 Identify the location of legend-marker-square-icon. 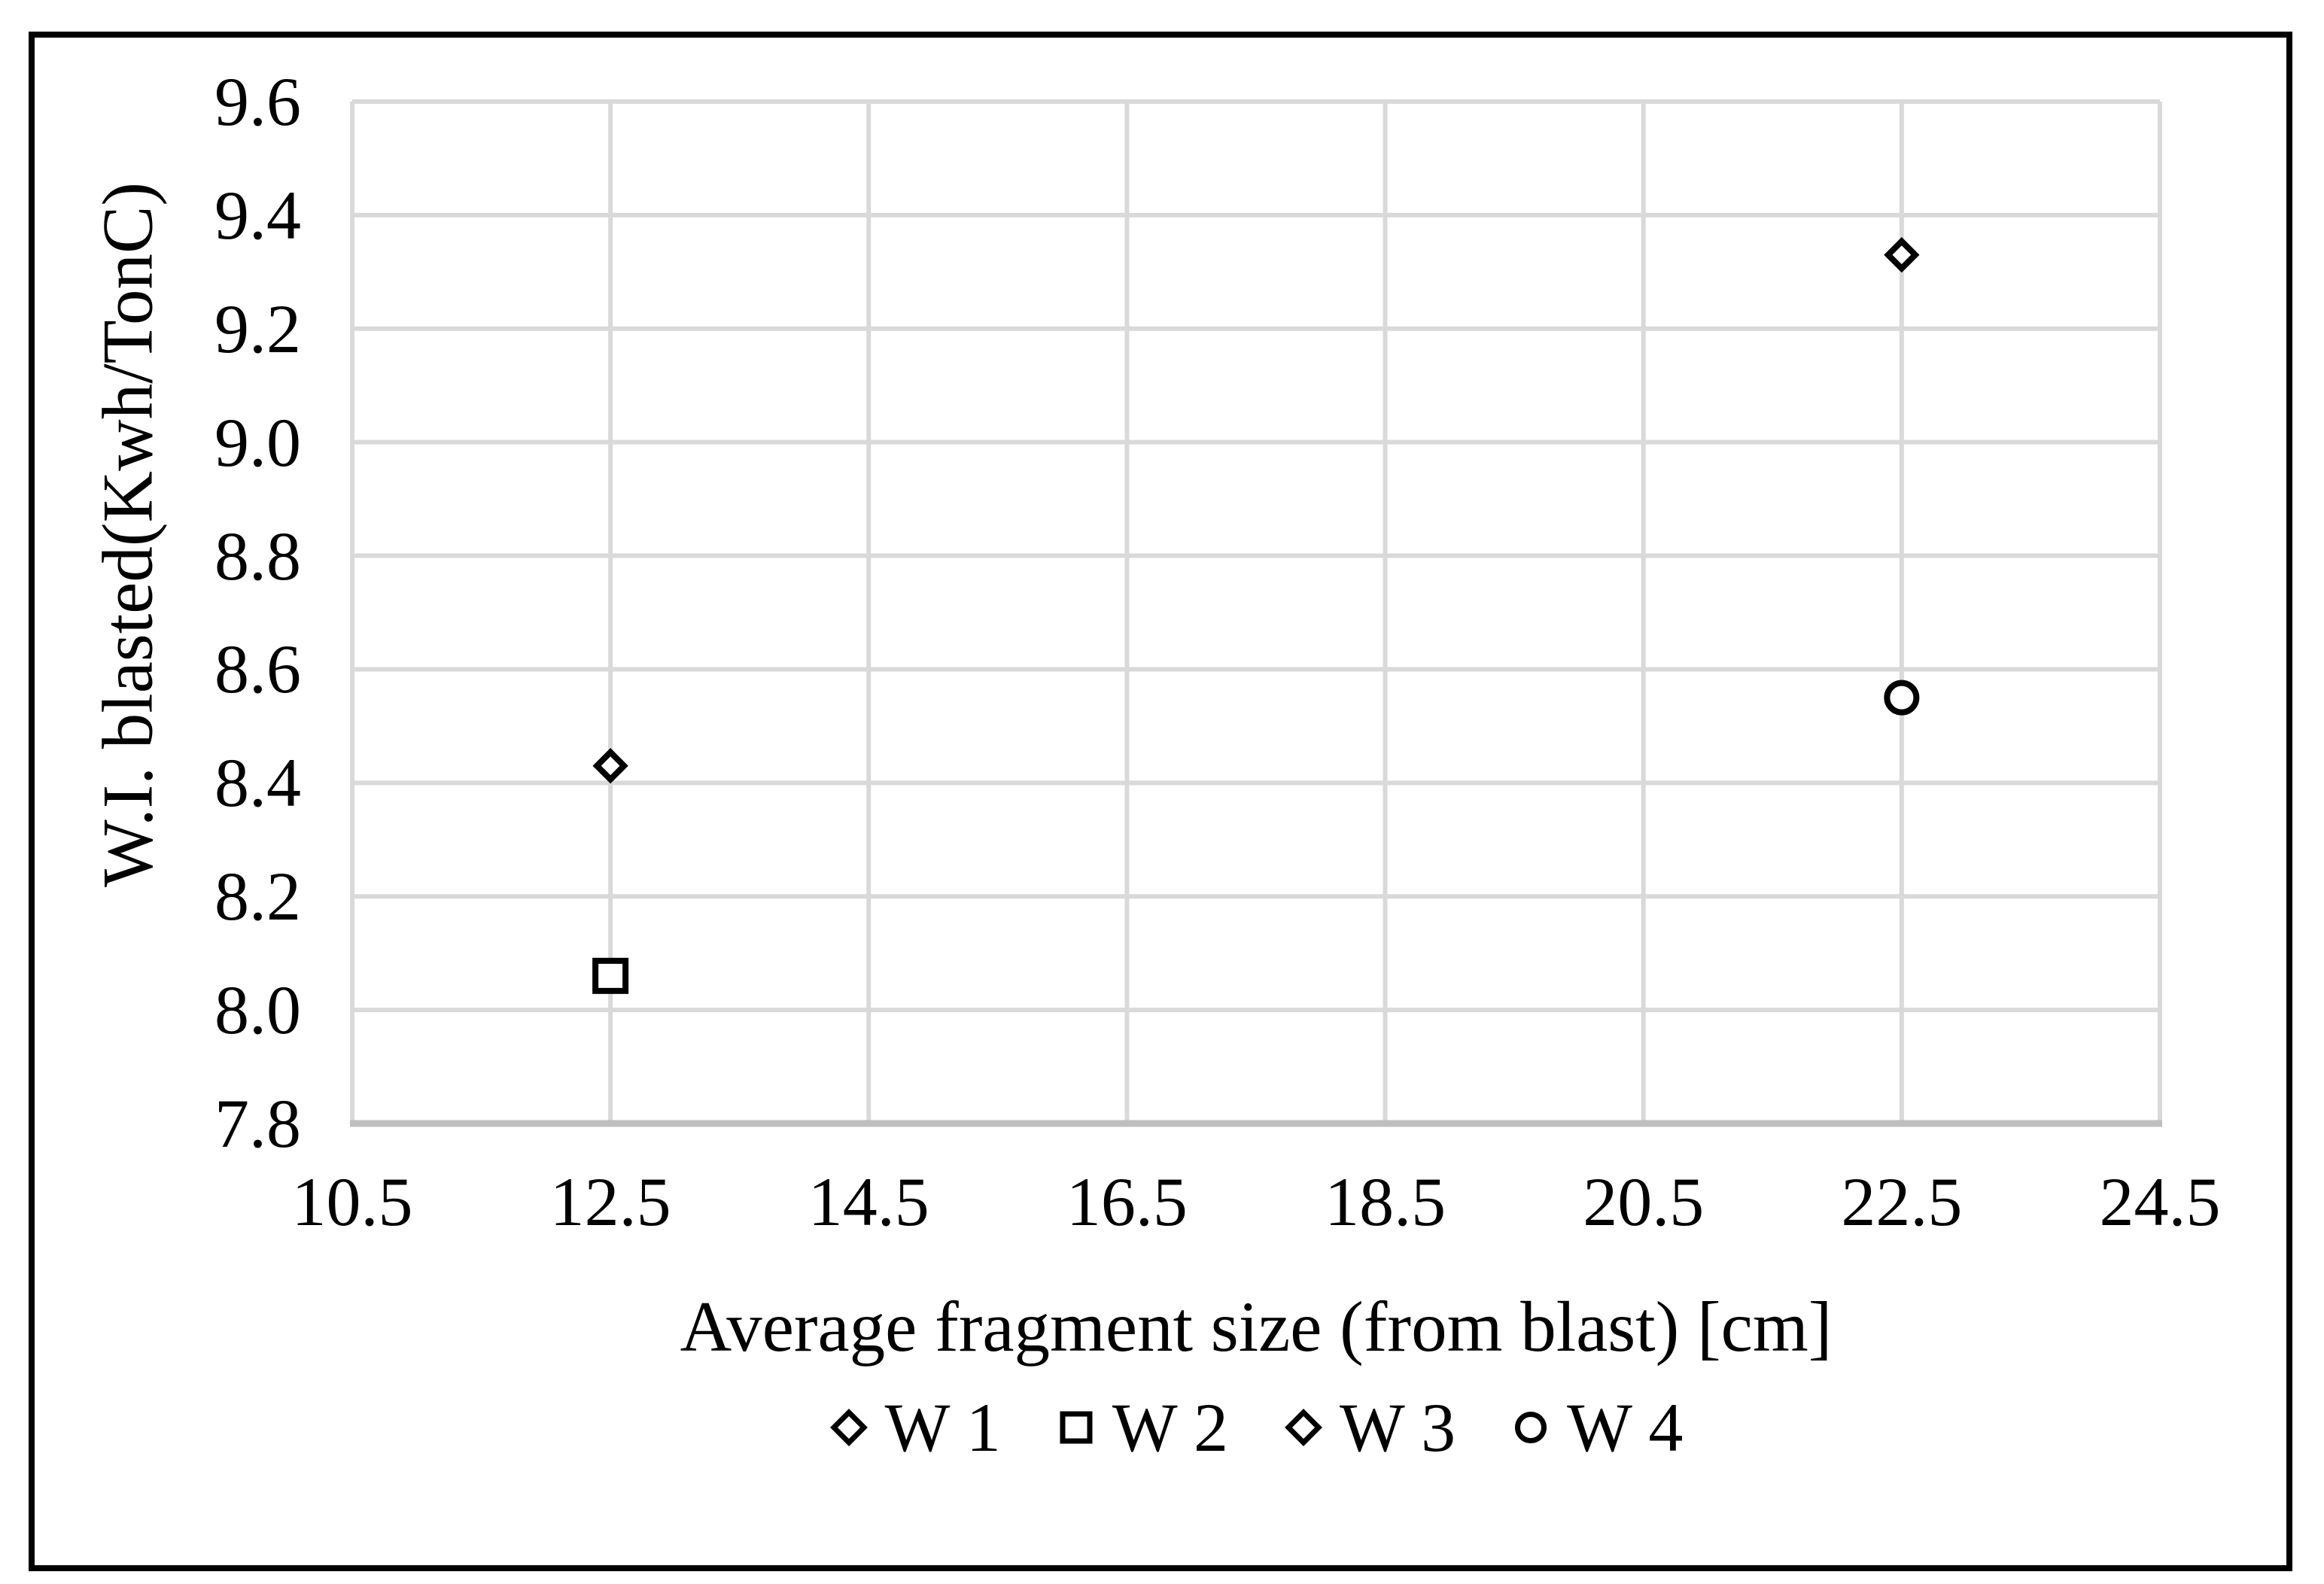
(1076, 1427).